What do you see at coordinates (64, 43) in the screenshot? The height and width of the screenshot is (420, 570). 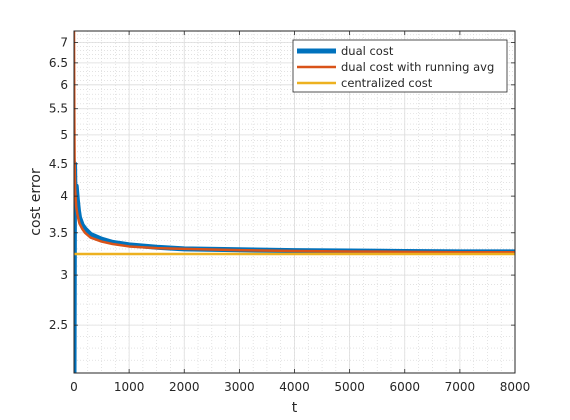 I see `y-tick-label: 7` at bounding box center [64, 43].